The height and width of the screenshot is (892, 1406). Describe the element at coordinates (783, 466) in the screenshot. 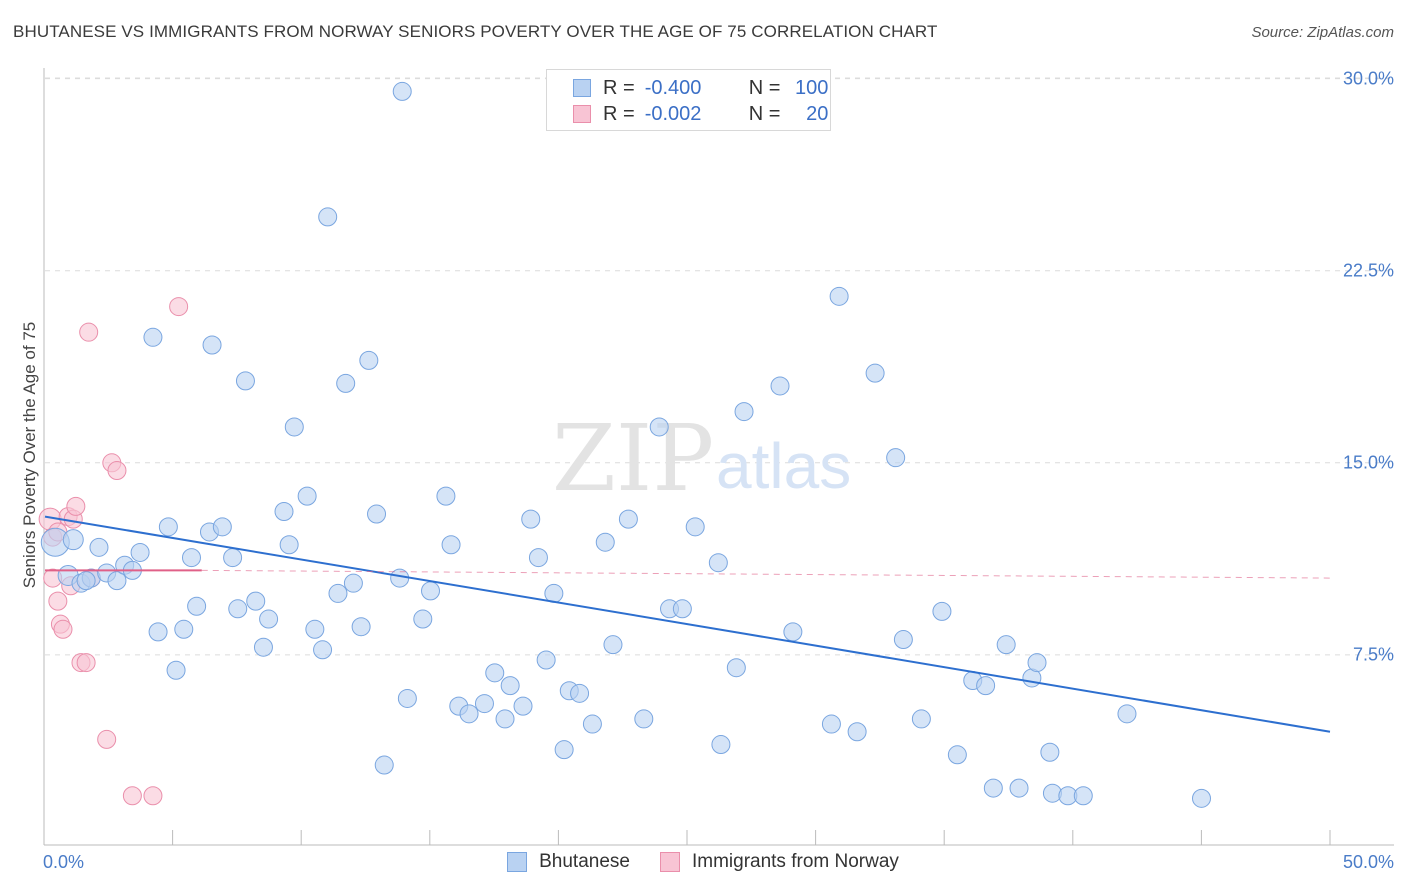

I see `watermark-atlas: atlas` at that location.